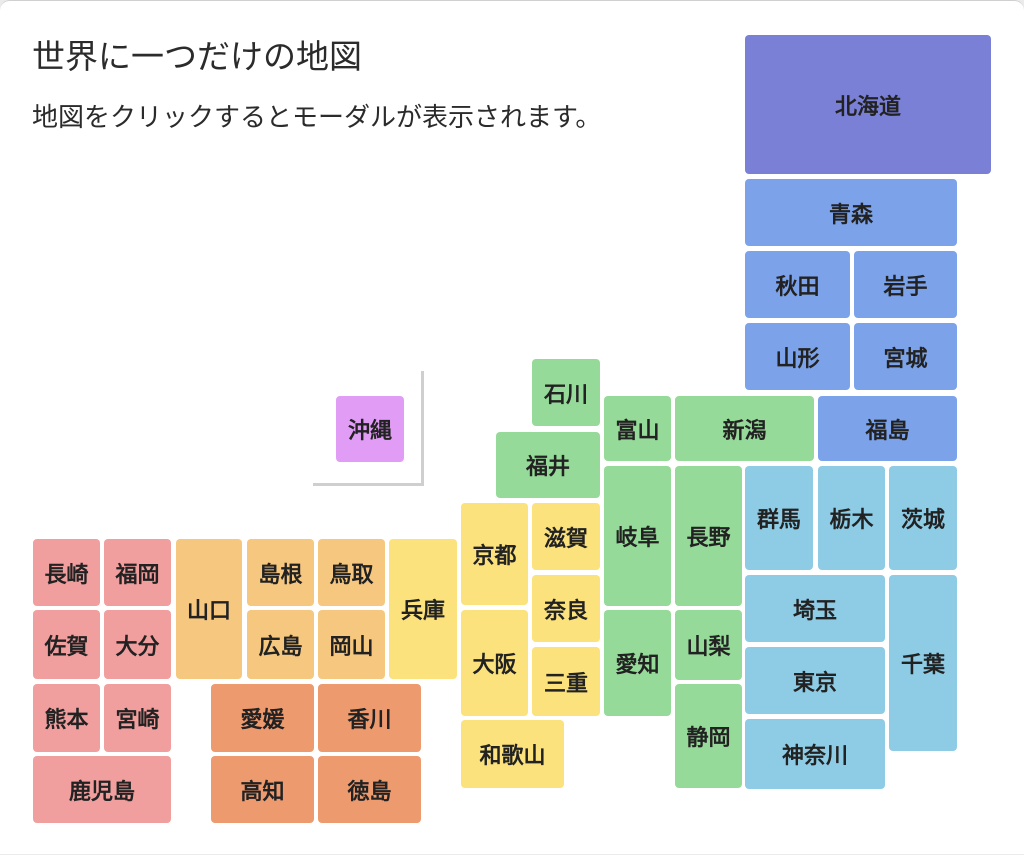 Image resolution: width=1024 pixels, height=855 pixels. Describe the element at coordinates (637, 428) in the screenshot. I see `prefecture-toyama: 富山` at that location.